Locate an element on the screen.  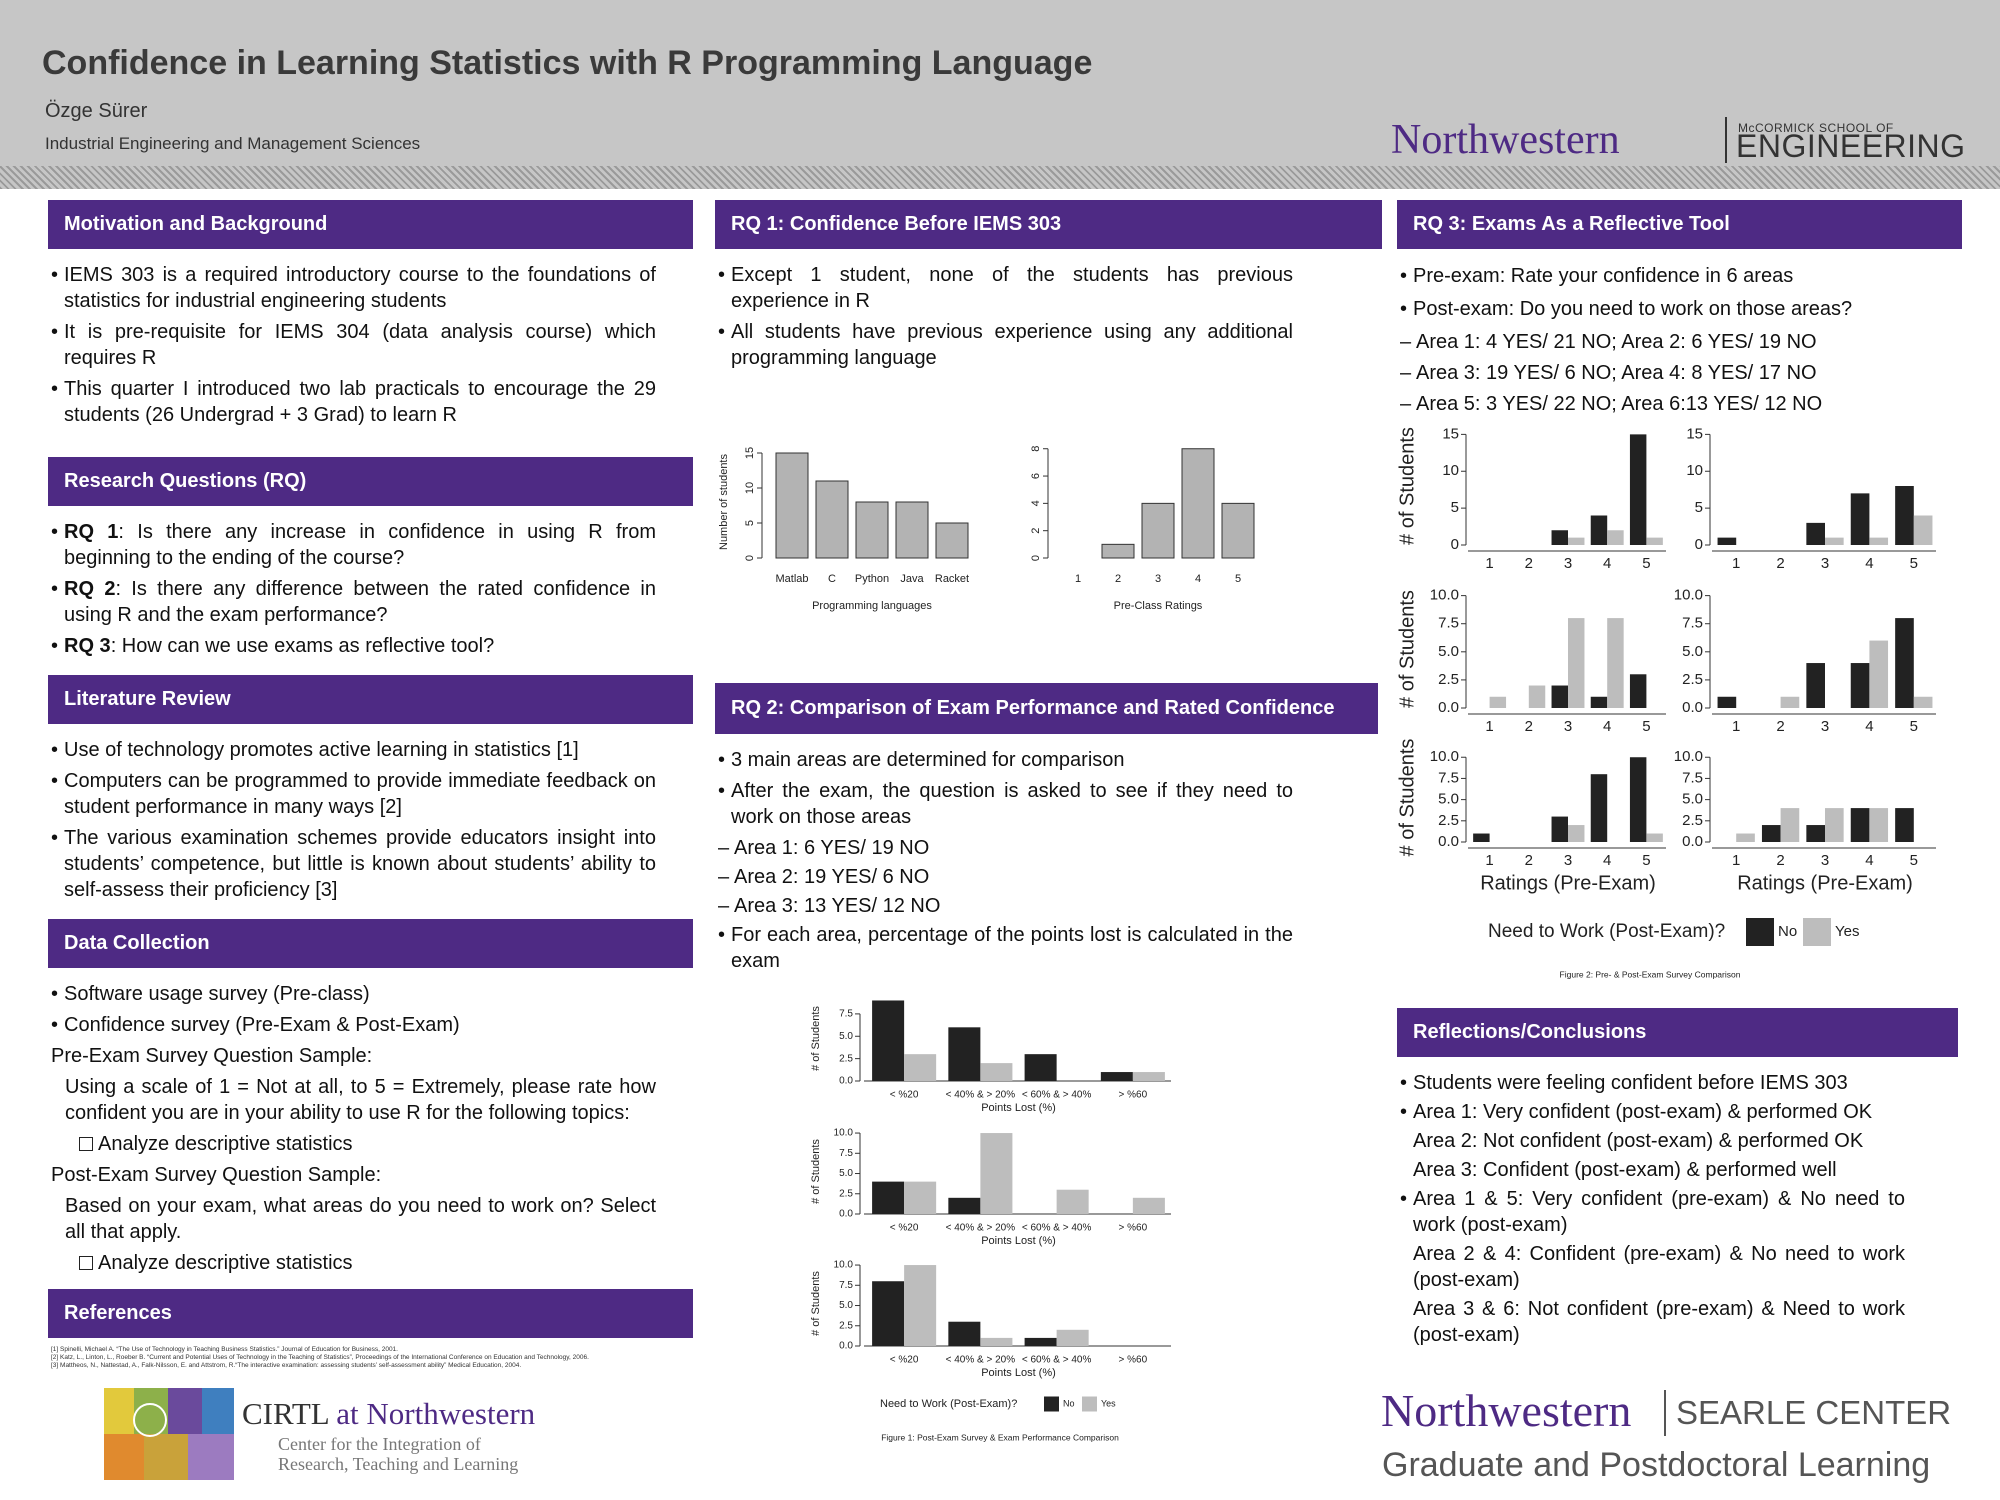
x-tick-label: 3 is located at coordinates (1158, 579).